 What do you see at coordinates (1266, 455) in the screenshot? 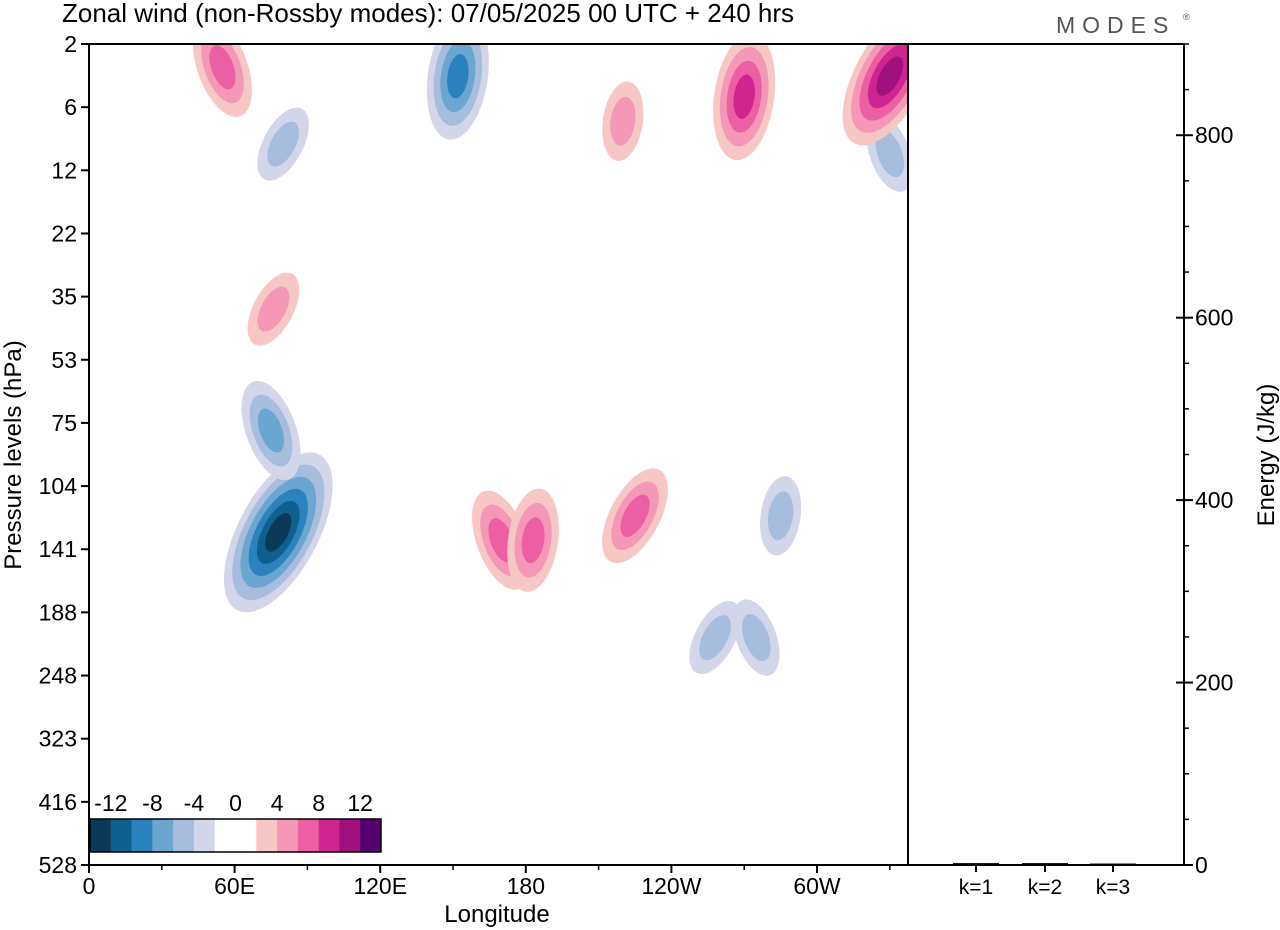
I see `energy-axis-label: Energy (J/kg)` at bounding box center [1266, 455].